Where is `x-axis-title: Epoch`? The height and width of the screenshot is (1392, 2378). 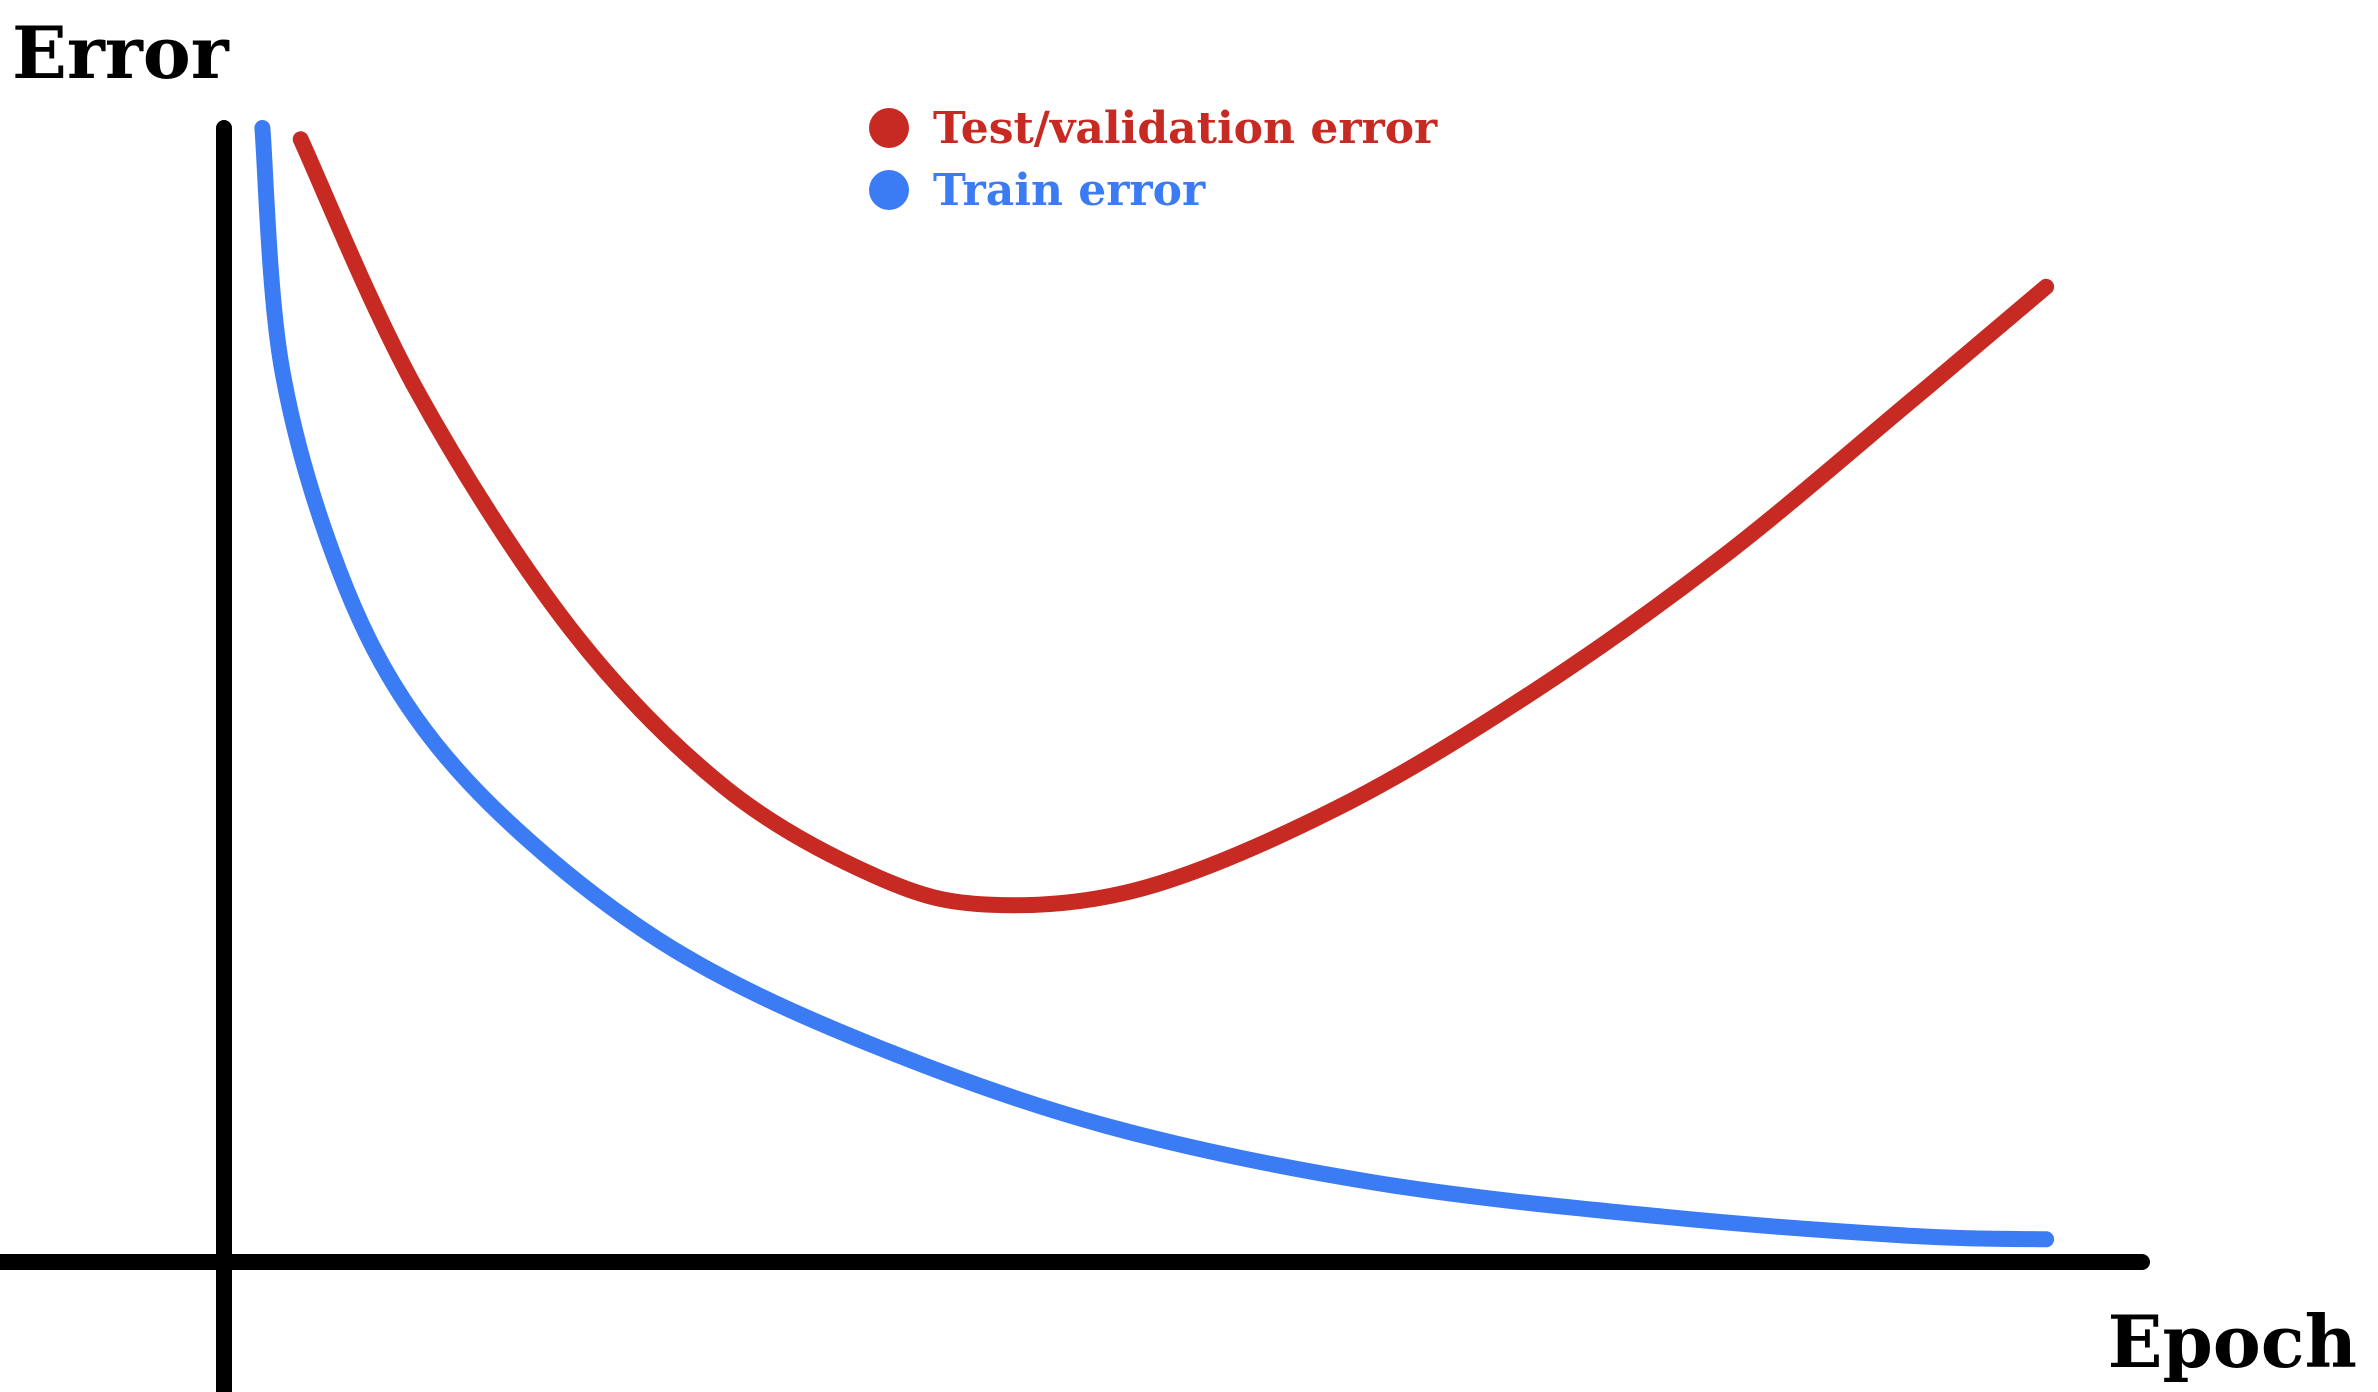
x-axis-title: Epoch is located at coordinates (2232, 1341).